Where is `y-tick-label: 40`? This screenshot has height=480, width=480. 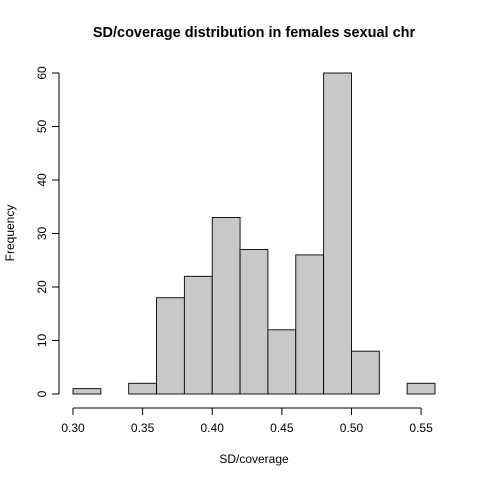
y-tick-label: 40 is located at coordinates (42, 180).